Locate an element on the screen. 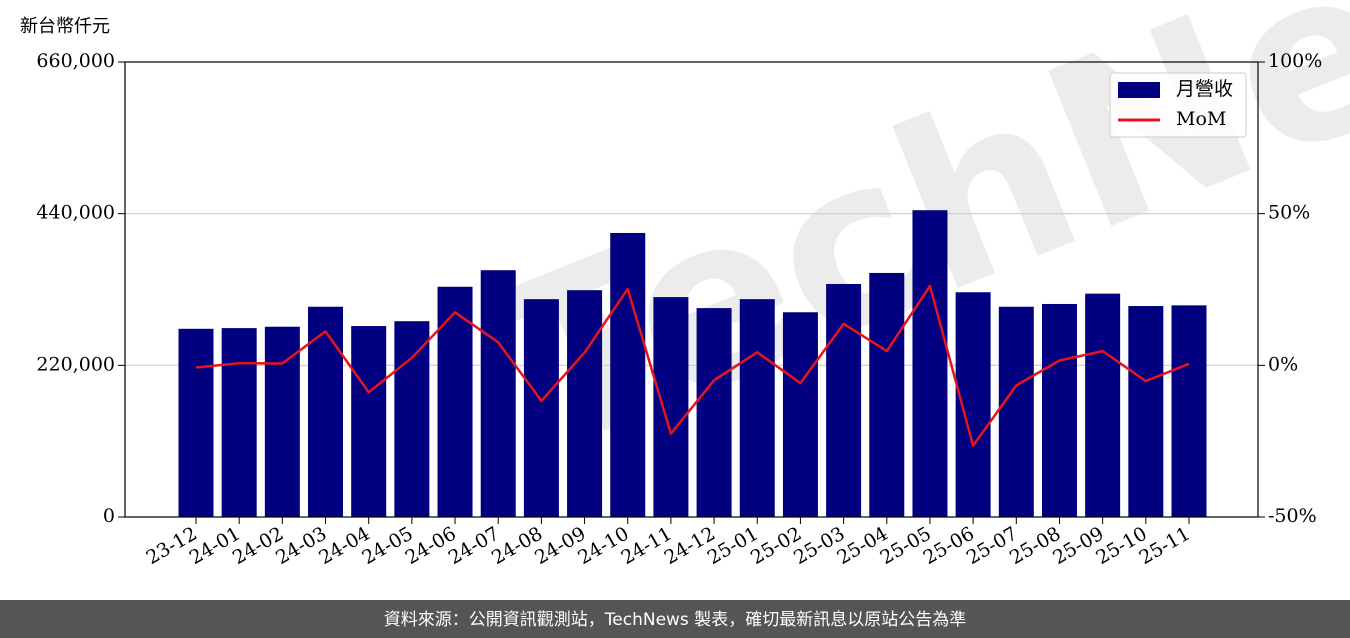 The width and height of the screenshot is (1350, 638). footer-bar is located at coordinates (675, 619).